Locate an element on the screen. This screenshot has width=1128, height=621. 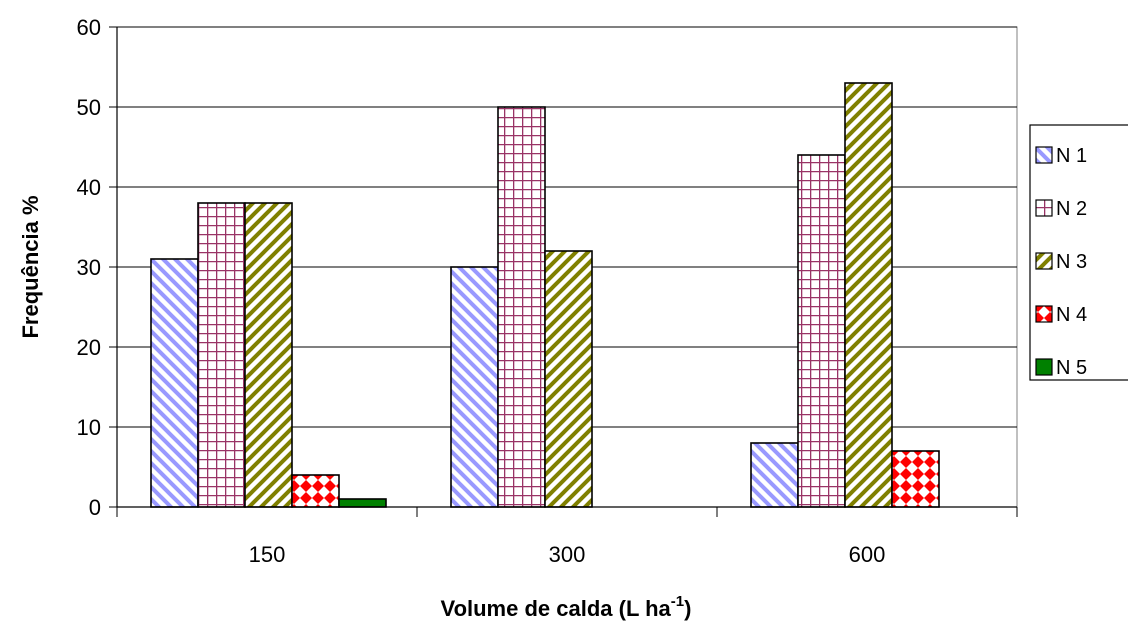
x-tick-label: 300 is located at coordinates (567, 554).